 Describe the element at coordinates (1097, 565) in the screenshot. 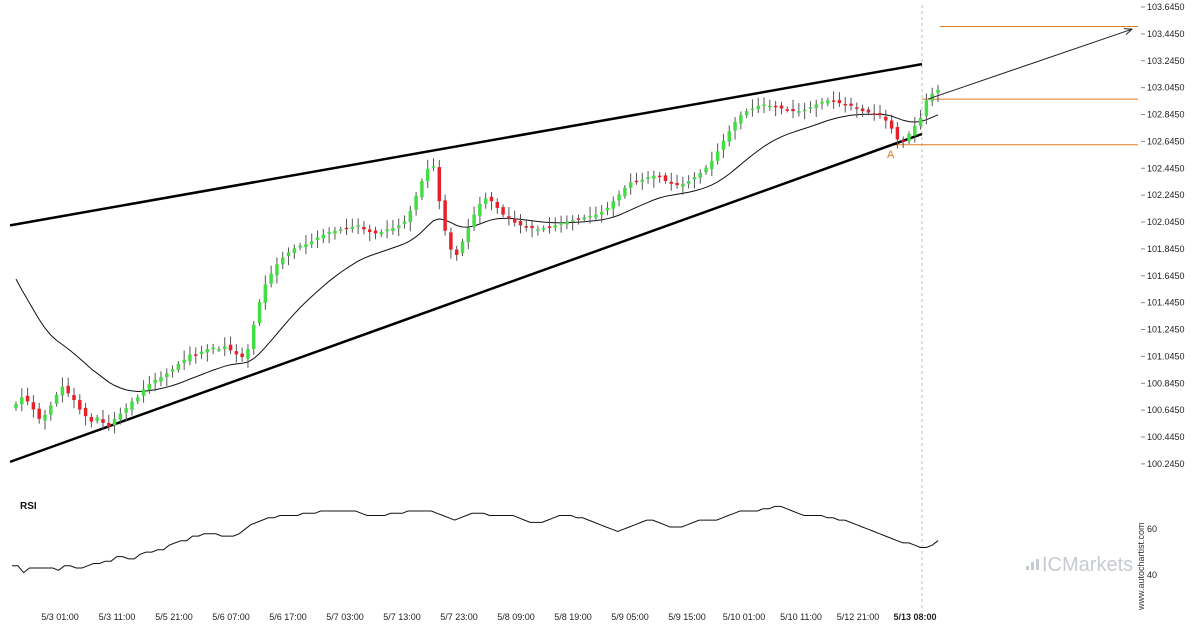

I see `brand-suffix: Markets` at that location.